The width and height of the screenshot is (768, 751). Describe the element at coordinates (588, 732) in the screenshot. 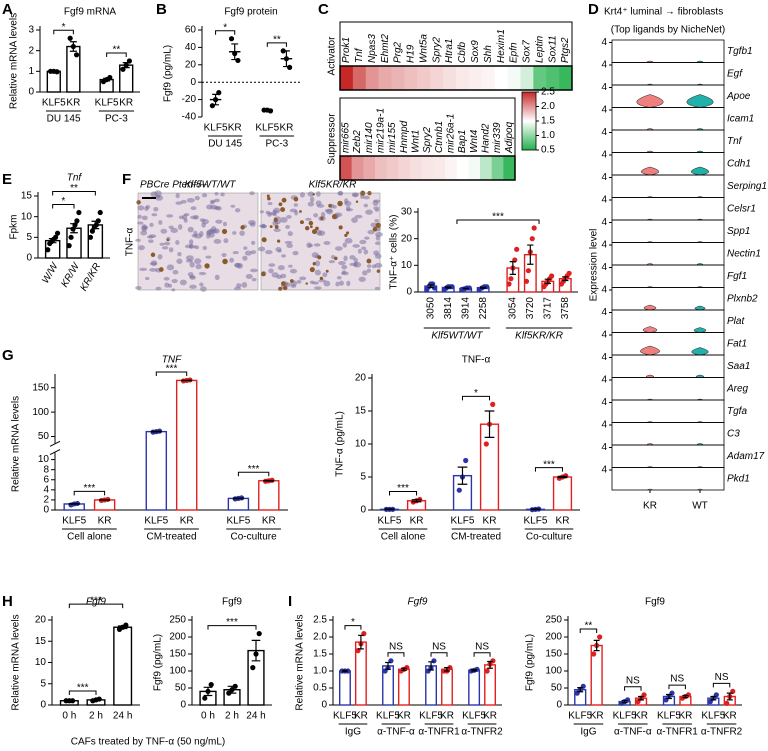

I see `group-label: IgG` at that location.